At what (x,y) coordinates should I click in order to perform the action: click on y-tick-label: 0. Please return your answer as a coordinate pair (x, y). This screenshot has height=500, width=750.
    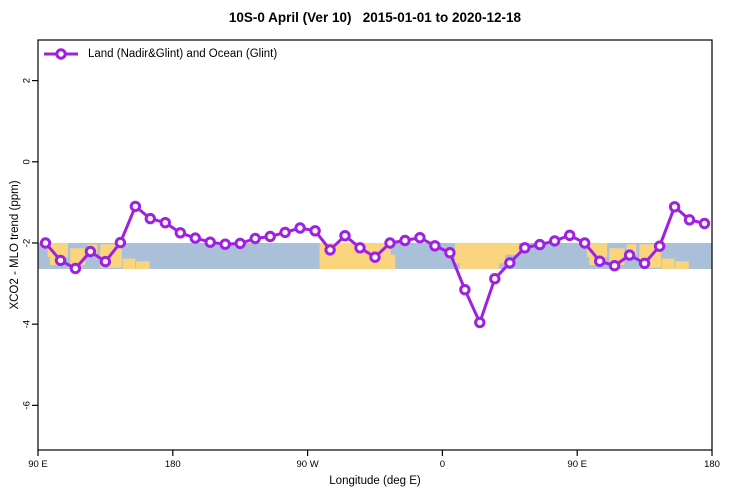
    Looking at the image, I should click on (27, 161).